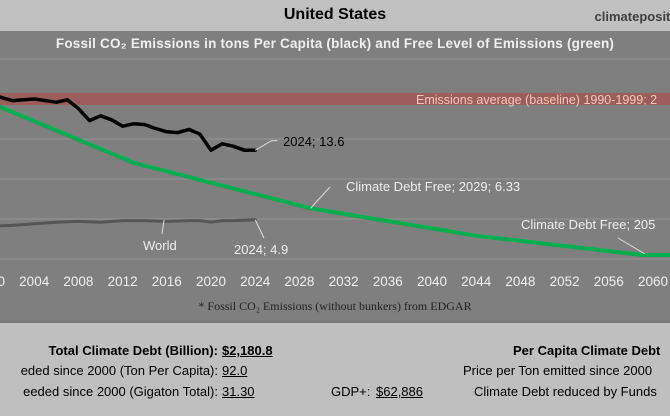 This screenshot has height=416, width=670. I want to click on gdp-value: $62,886, so click(399, 391).